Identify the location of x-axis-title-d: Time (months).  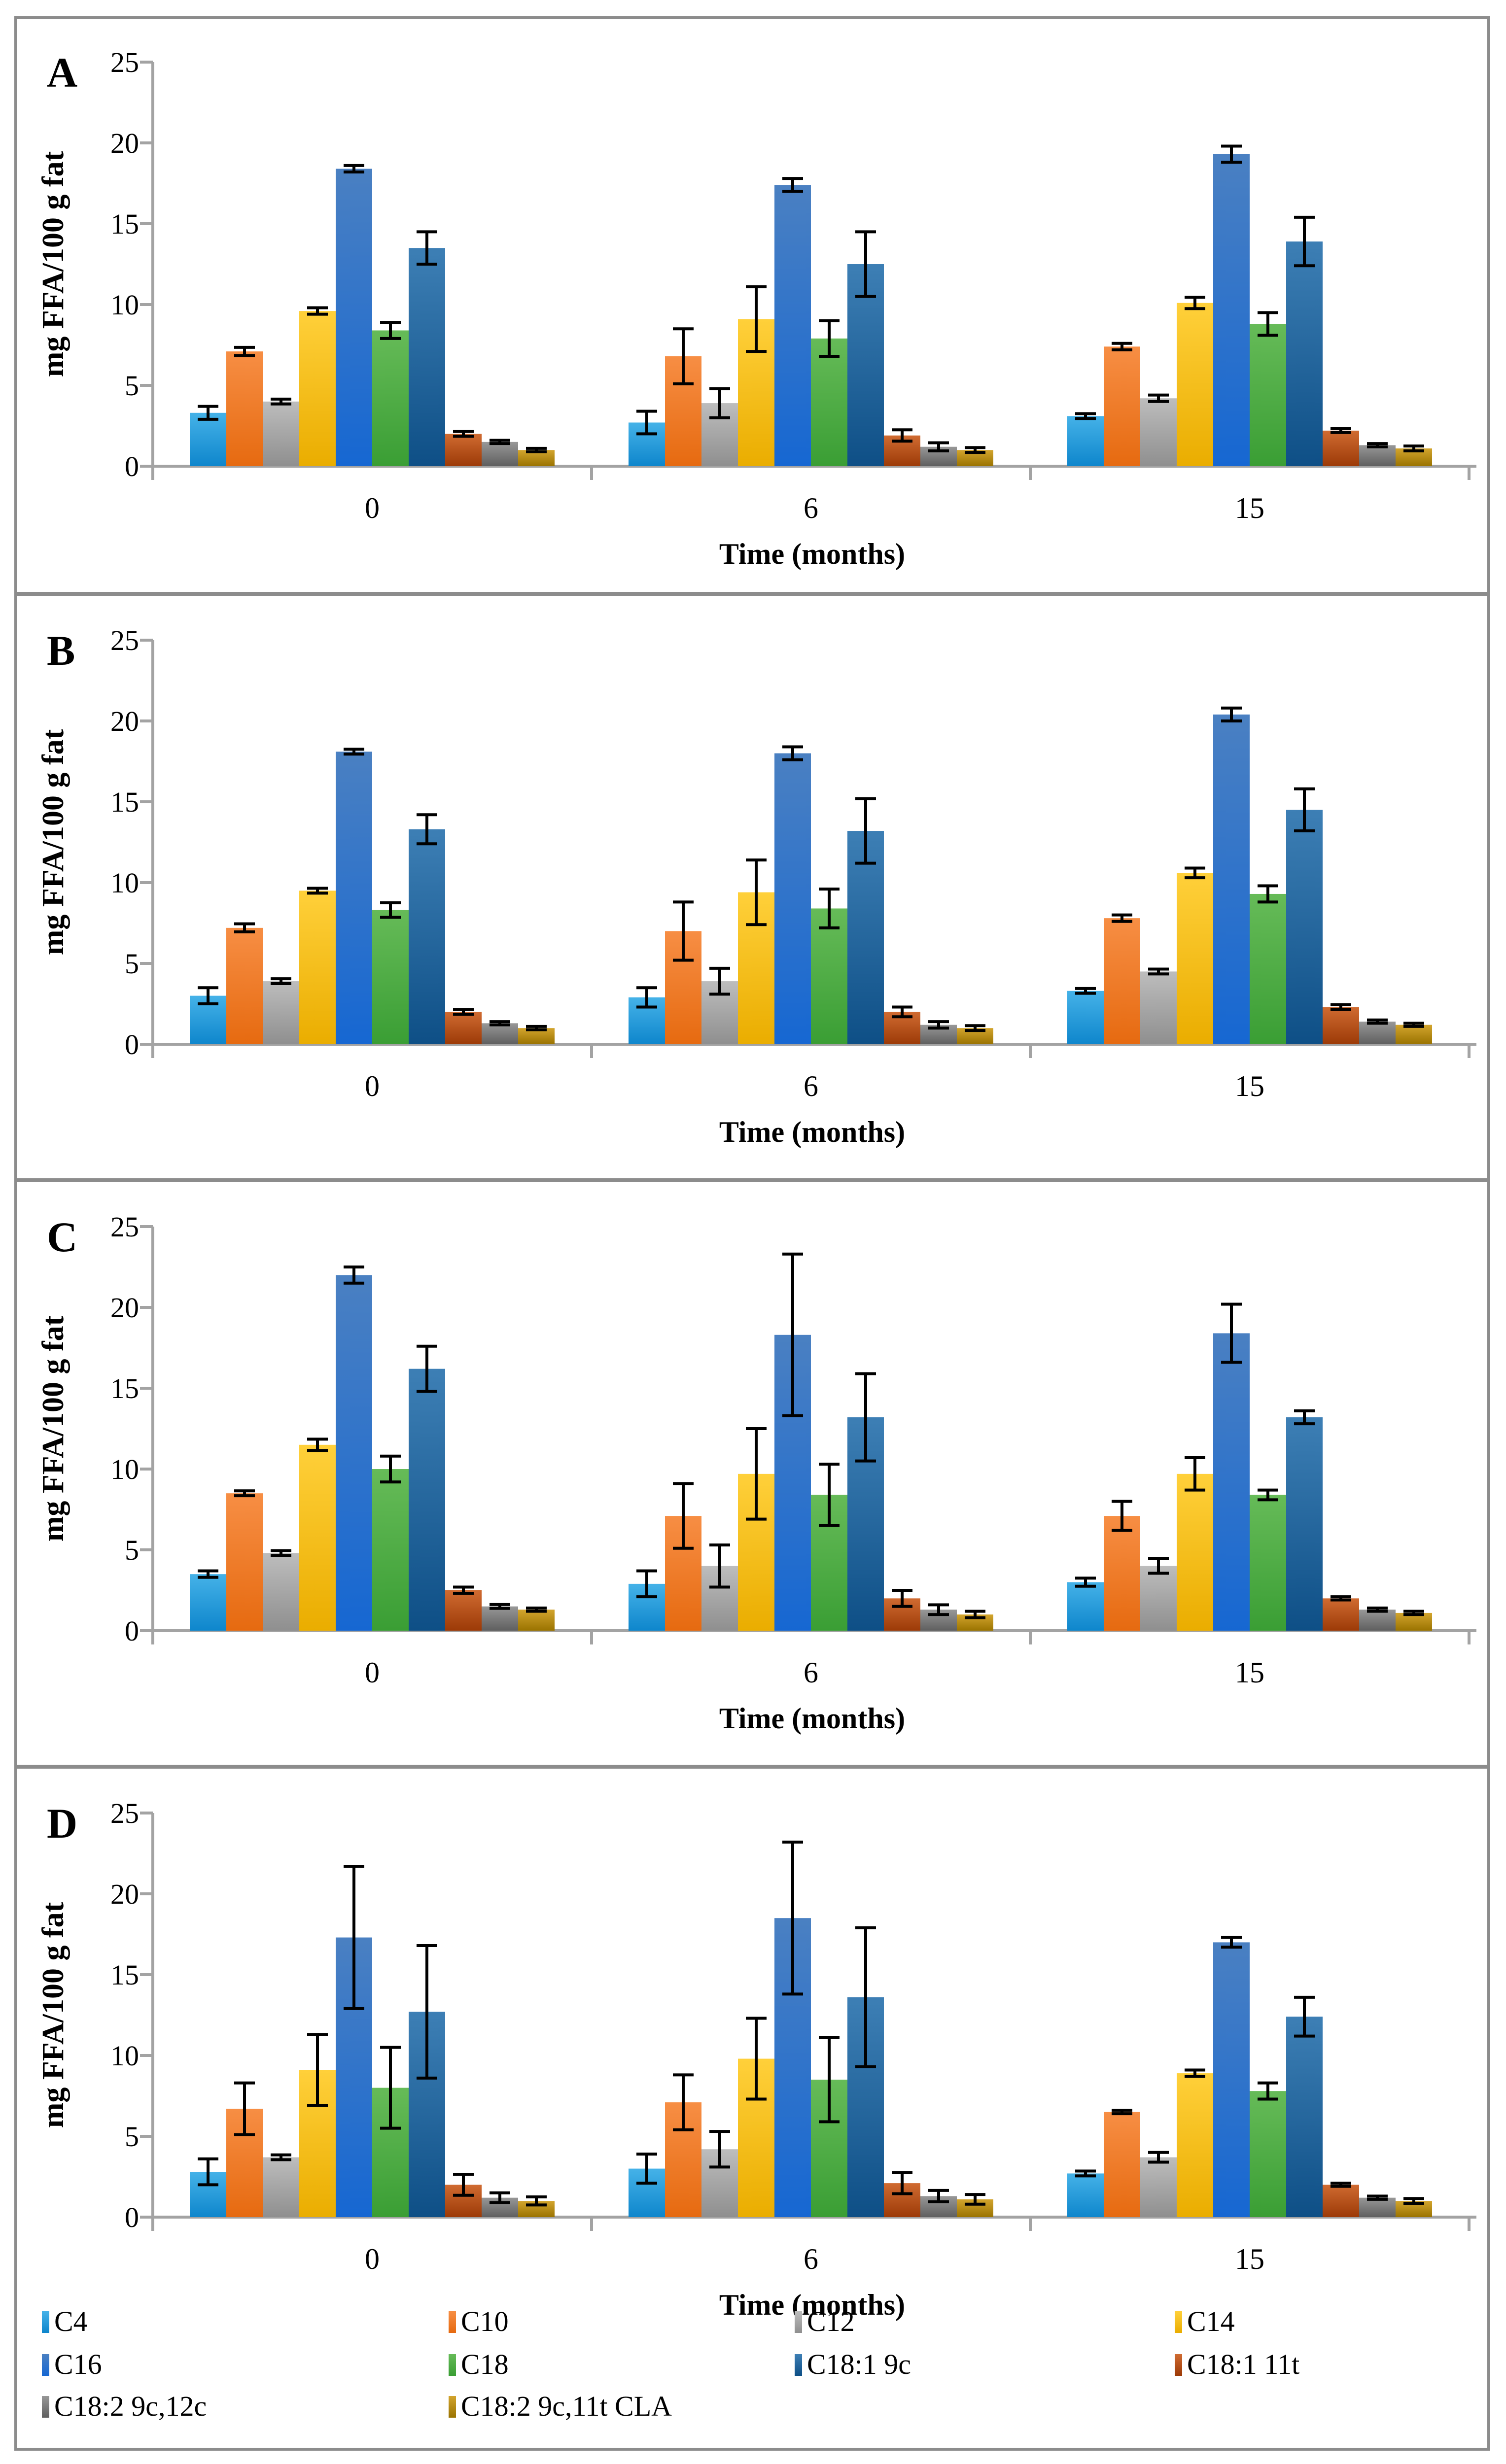
(812, 2305).